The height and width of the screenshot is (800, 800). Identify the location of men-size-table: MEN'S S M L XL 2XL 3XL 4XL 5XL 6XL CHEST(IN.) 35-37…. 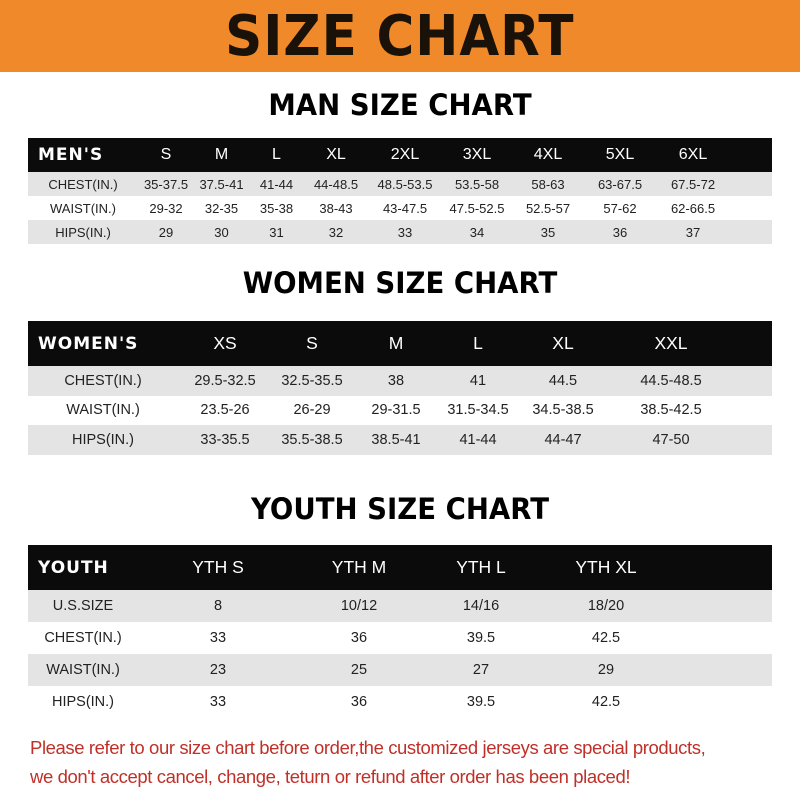
(400, 191).